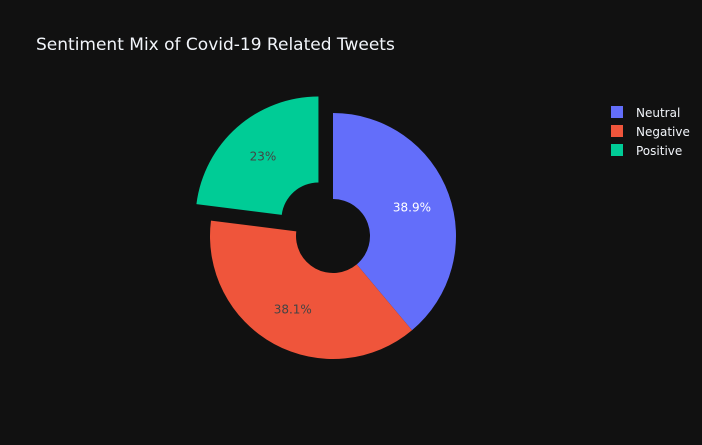  Describe the element at coordinates (617, 112) in the screenshot. I see `legend-swatch-neutral` at that location.